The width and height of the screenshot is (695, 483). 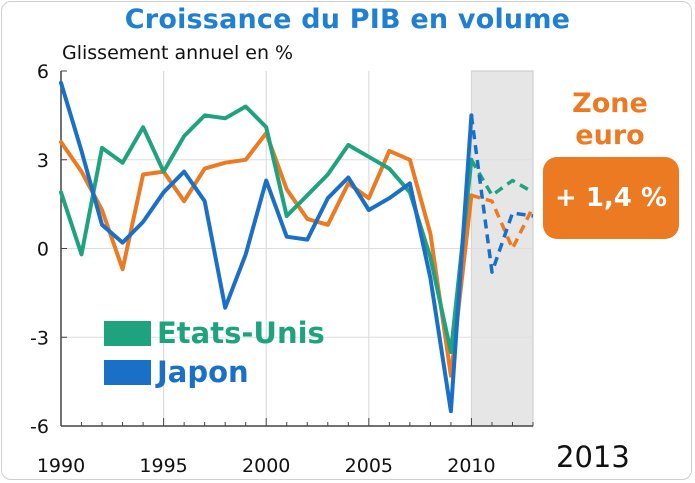 What do you see at coordinates (203, 372) in the screenshot?
I see `legend-label-japon: Japon` at bounding box center [203, 372].